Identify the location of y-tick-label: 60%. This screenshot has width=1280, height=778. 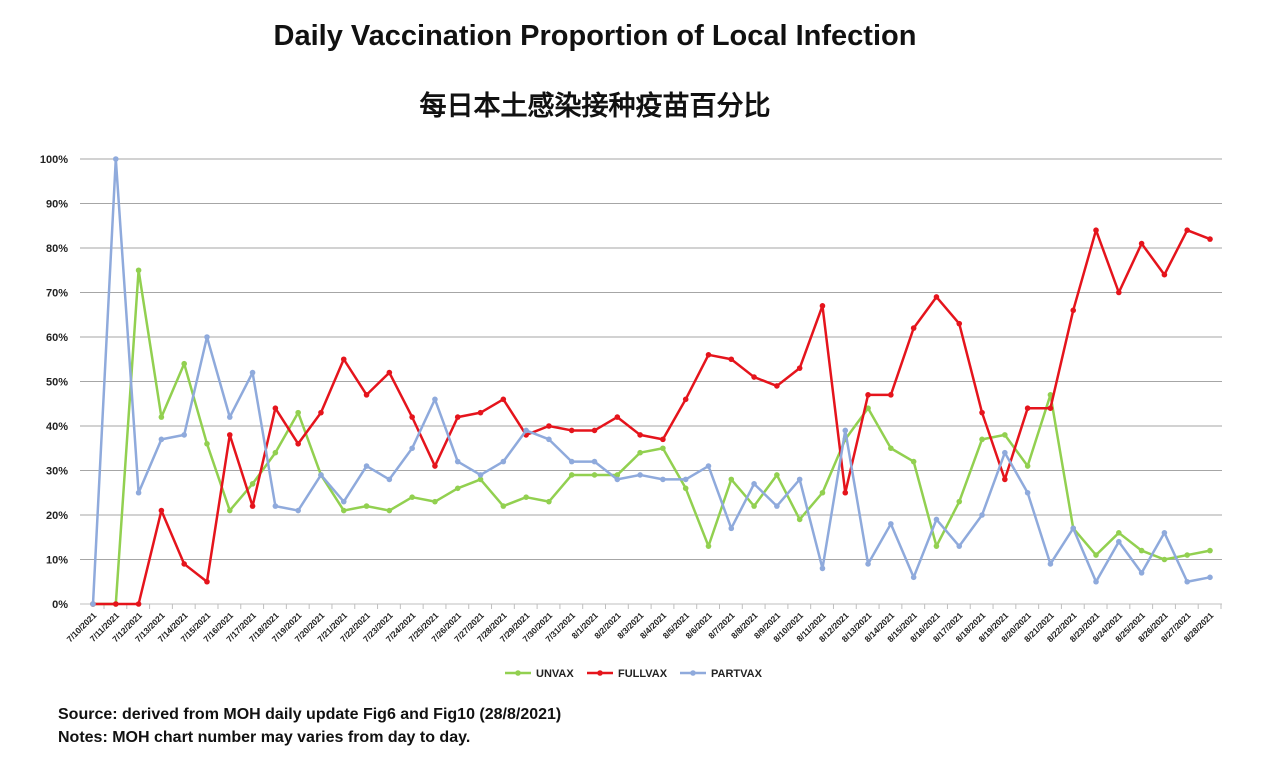
(57, 338).